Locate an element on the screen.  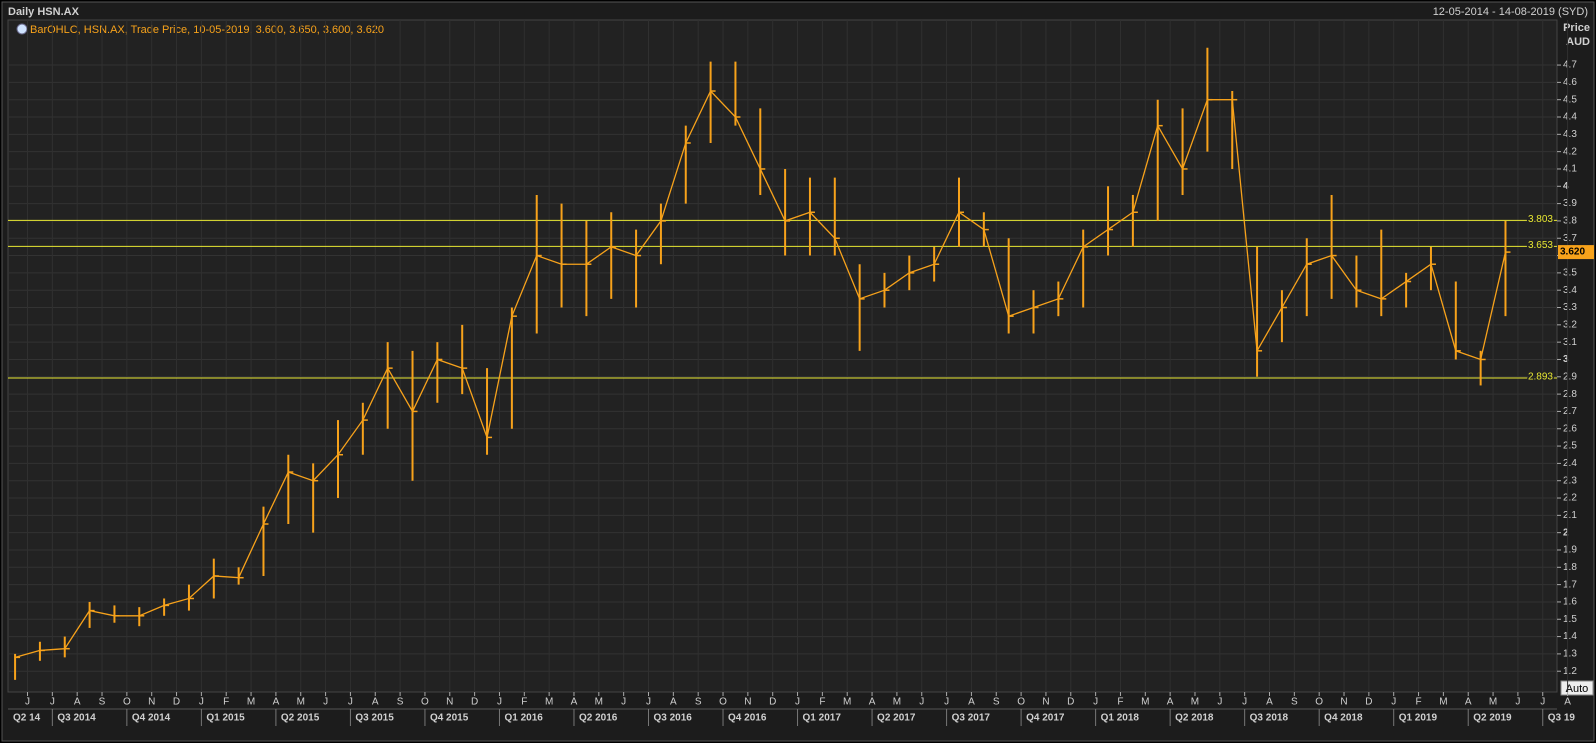
y-tick-label: 3.8 is located at coordinates (1570, 221).